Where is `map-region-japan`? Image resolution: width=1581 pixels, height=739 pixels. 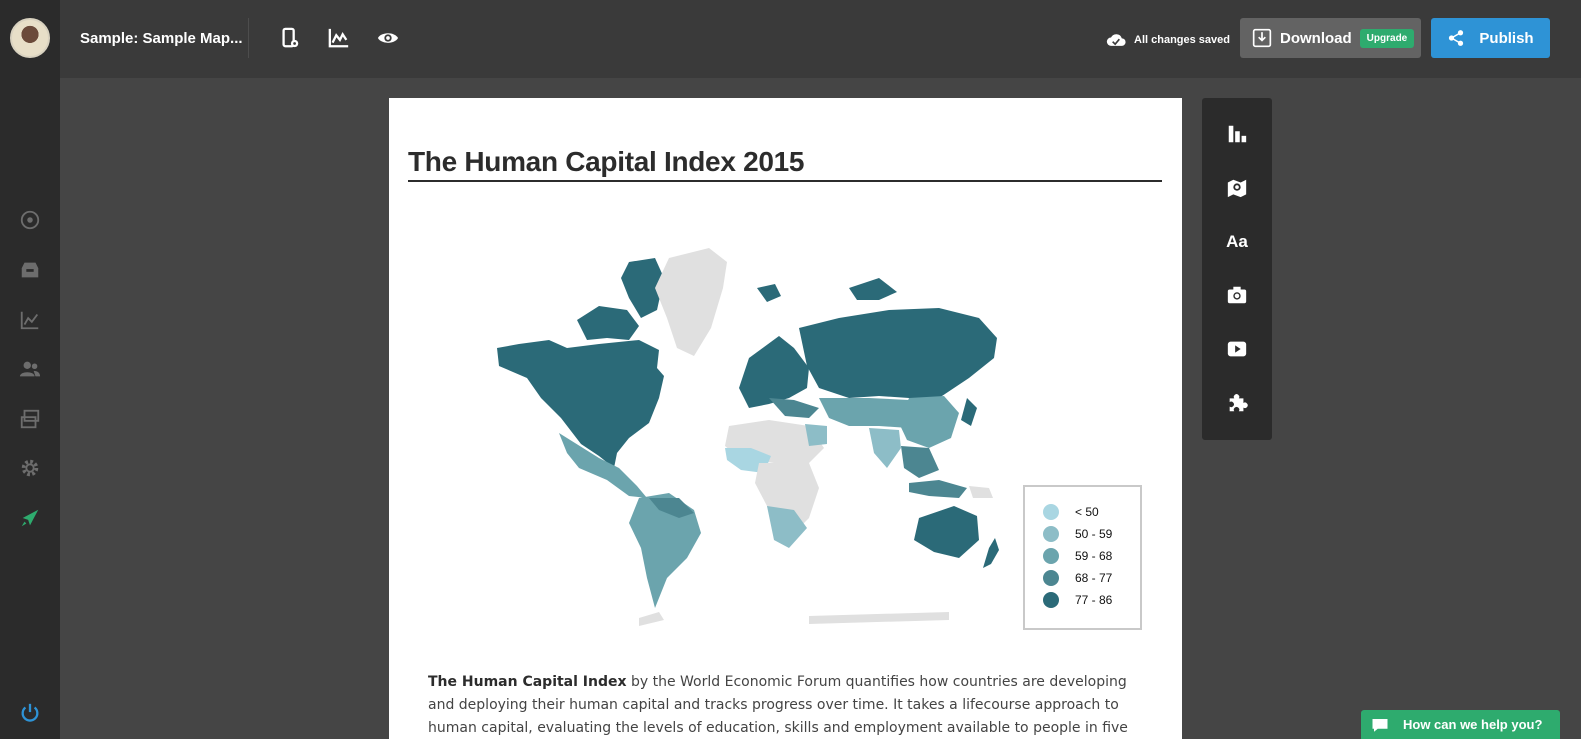 map-region-japan is located at coordinates (969, 412).